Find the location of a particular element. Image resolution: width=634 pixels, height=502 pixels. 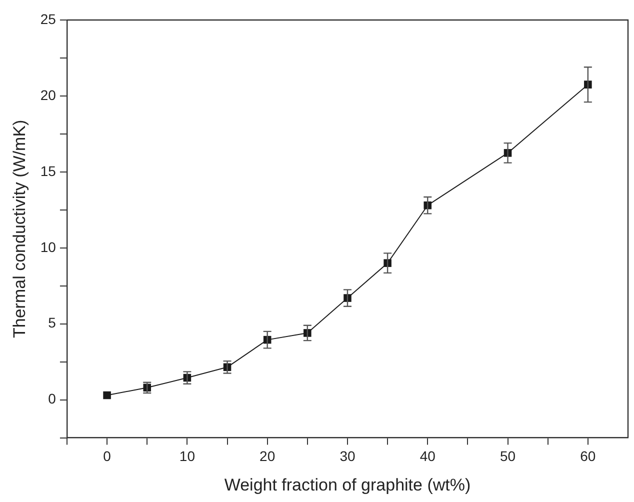

x-tick-label: 10 is located at coordinates (187, 456).